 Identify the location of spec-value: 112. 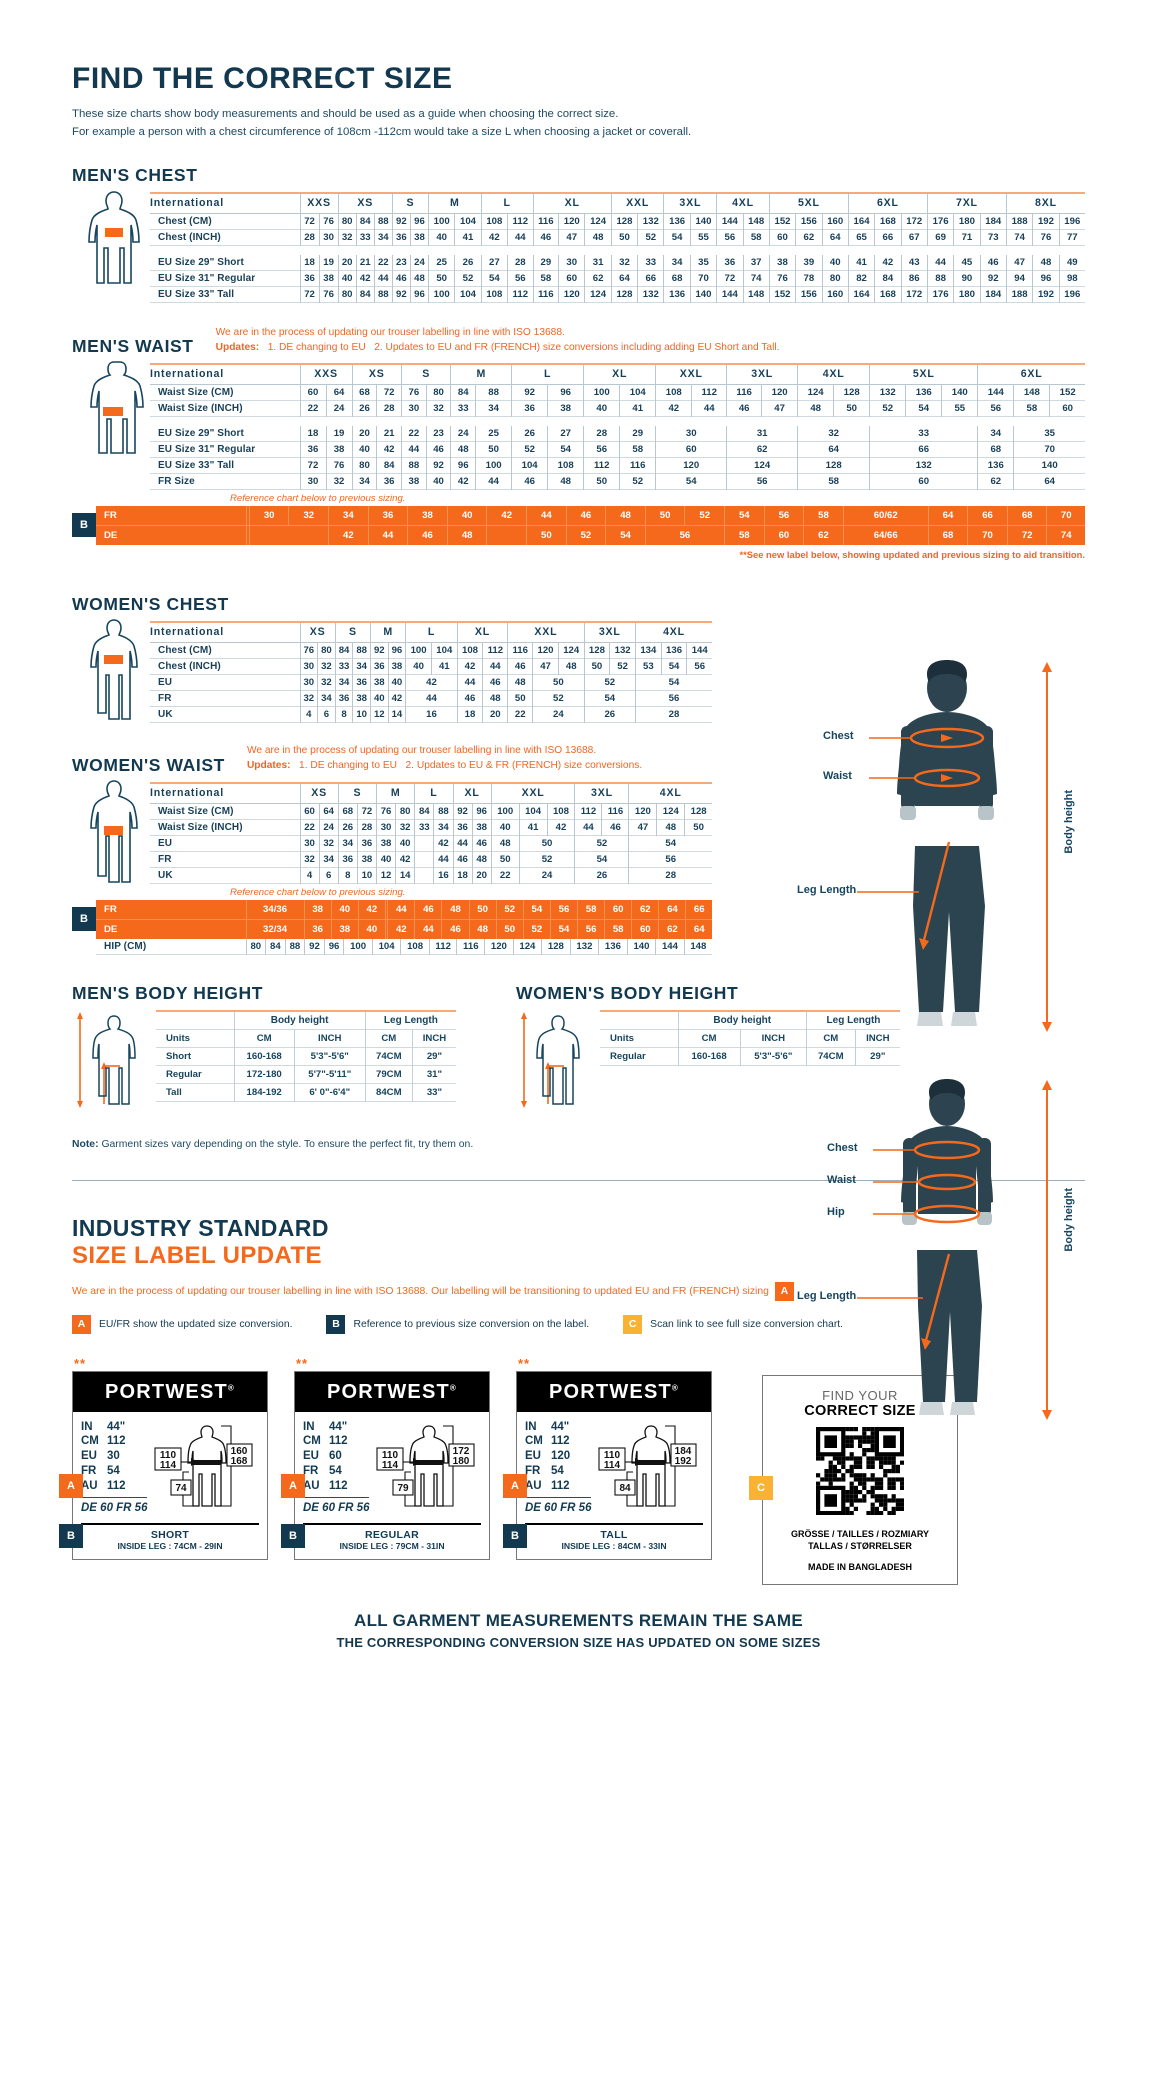
(338, 1441).